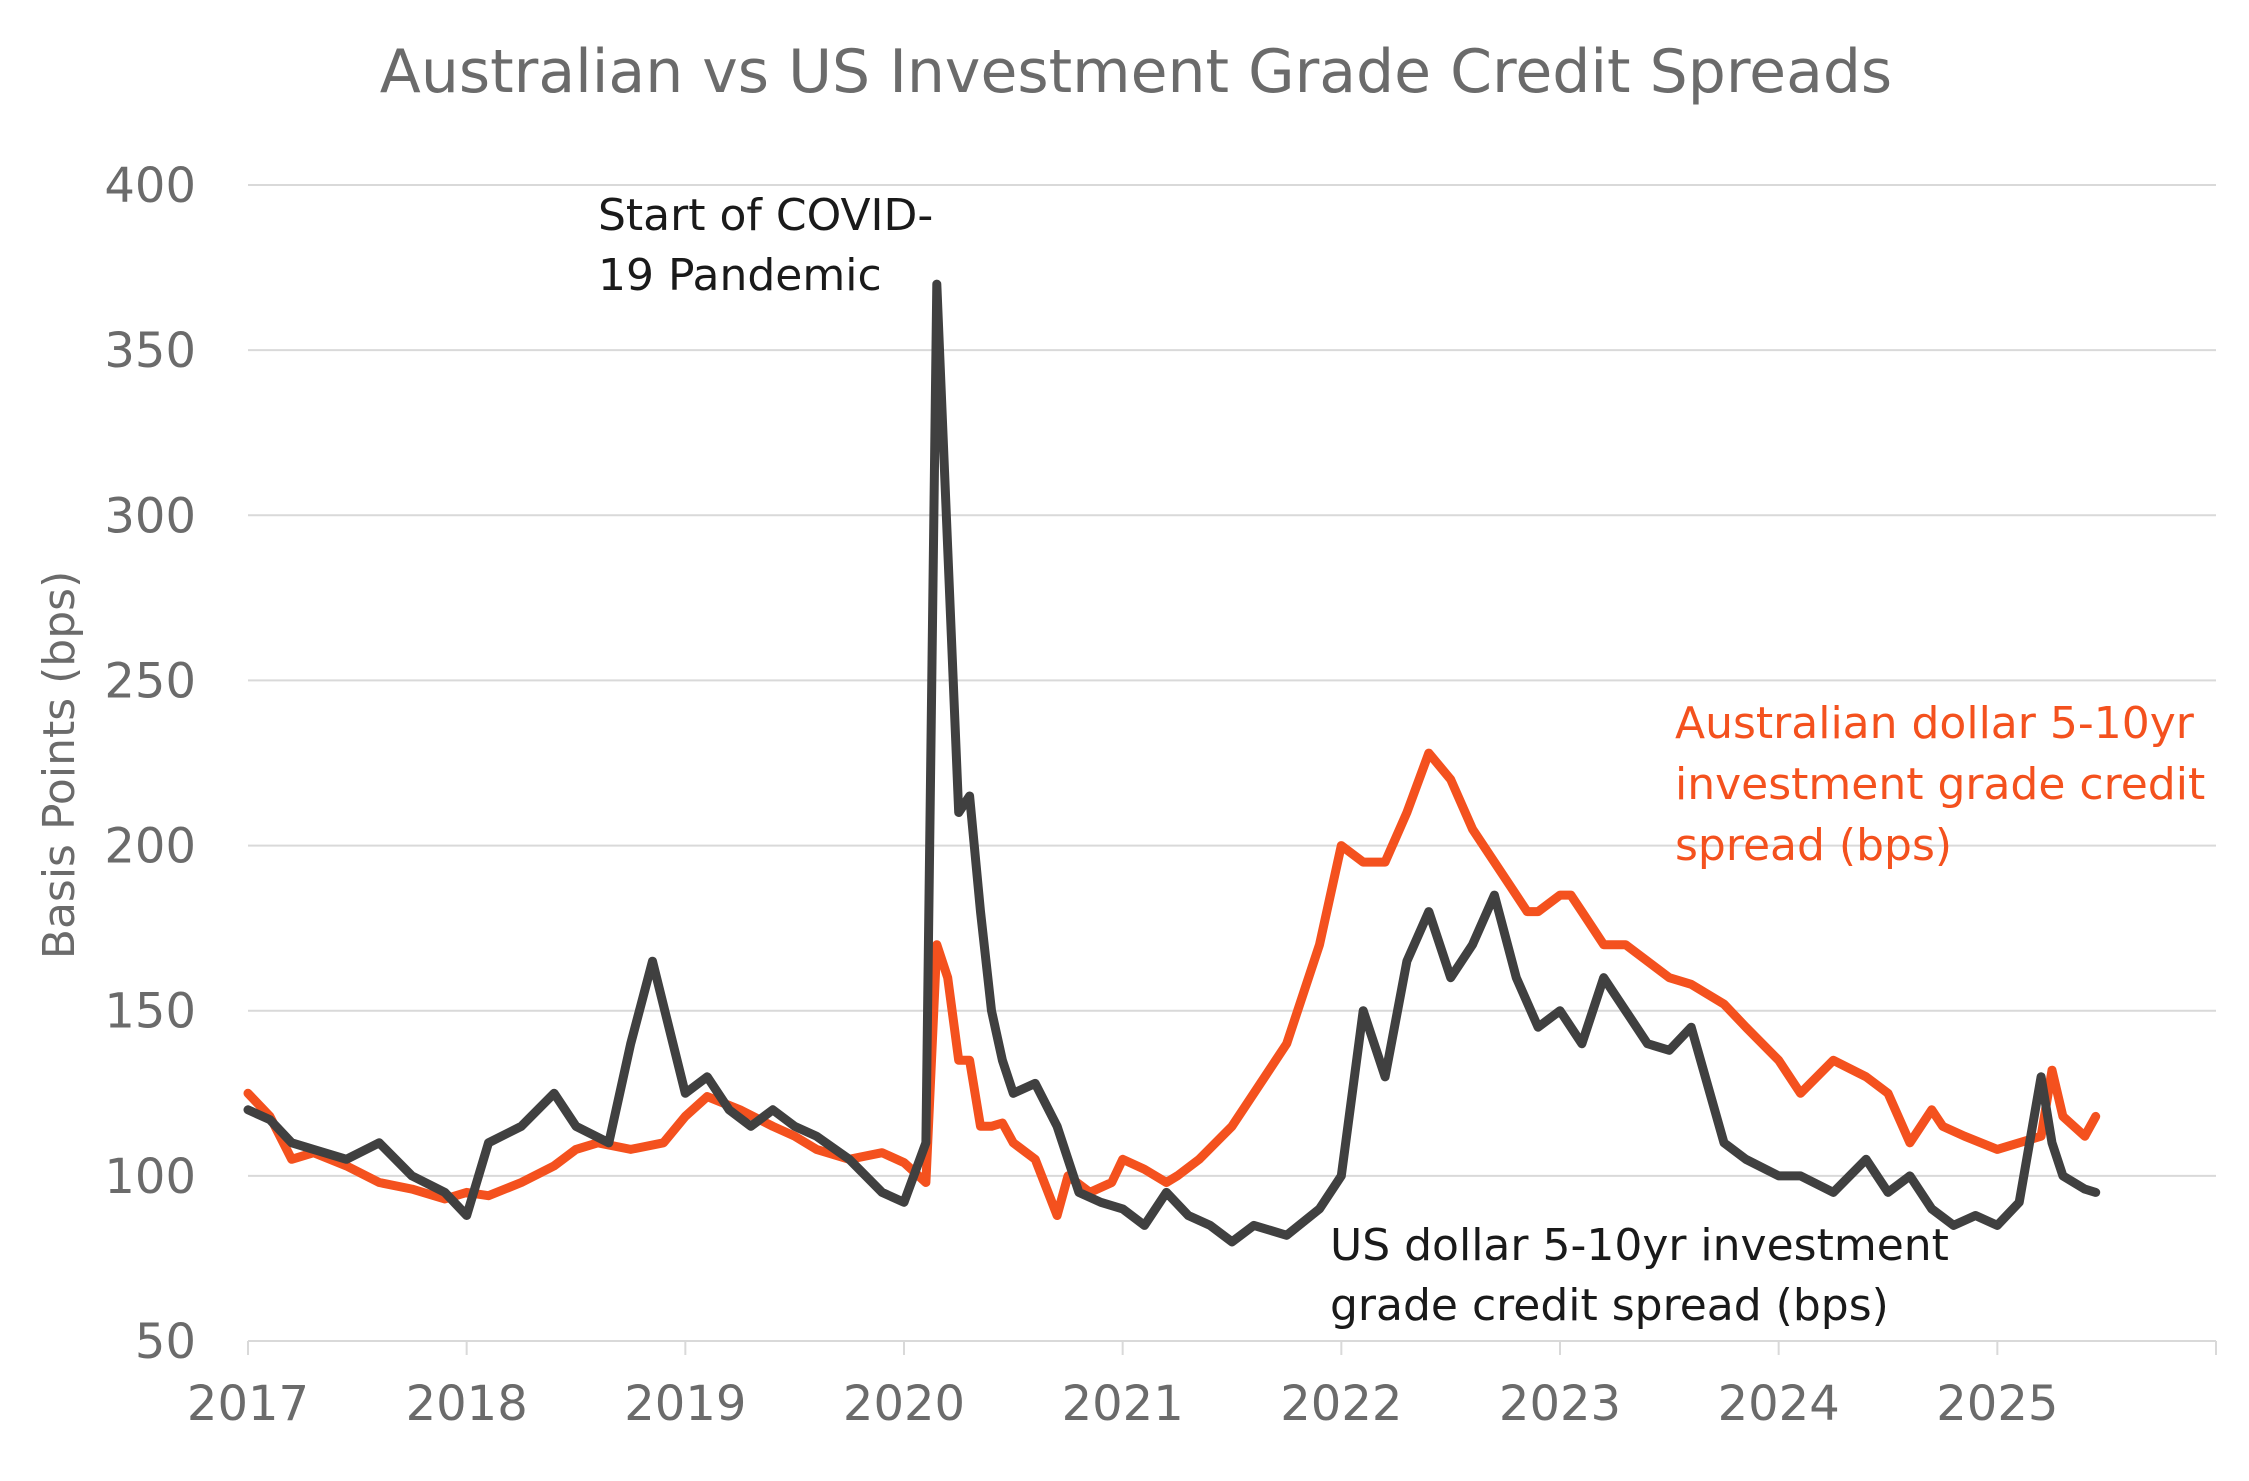 This screenshot has height=1481, width=2249. What do you see at coordinates (165, 1342) in the screenshot?
I see `y-tick-label-50: 50` at bounding box center [165, 1342].